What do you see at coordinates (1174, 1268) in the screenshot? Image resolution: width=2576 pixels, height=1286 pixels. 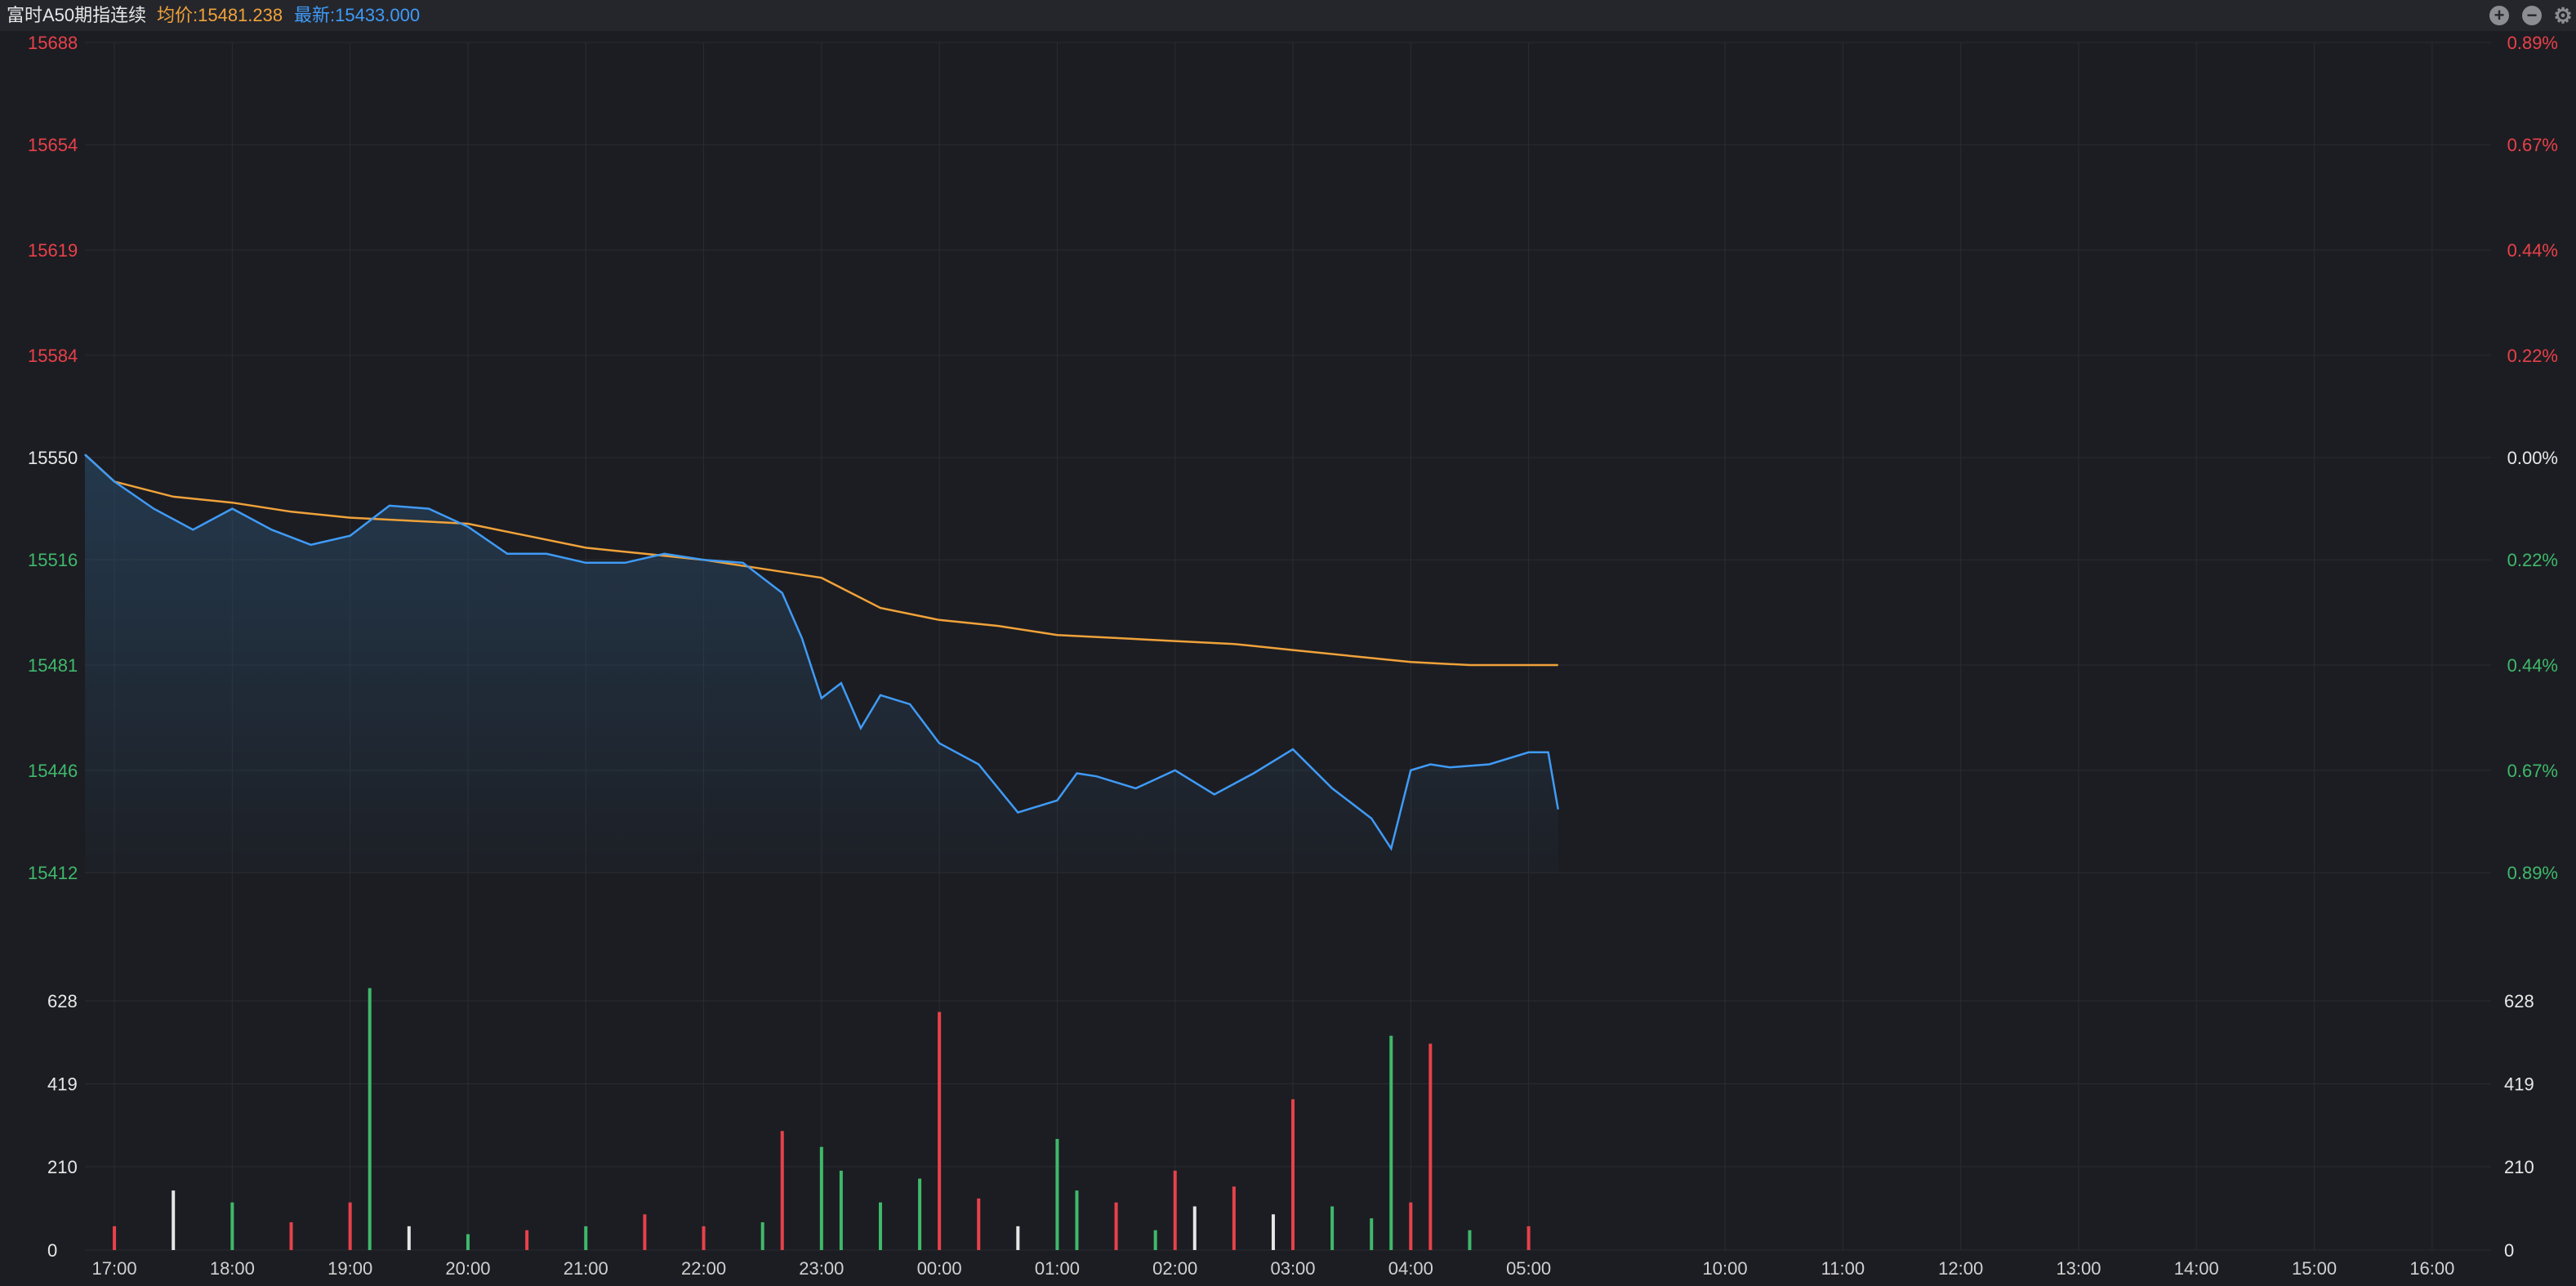 I see `time-tick-label: 02:00` at bounding box center [1174, 1268].